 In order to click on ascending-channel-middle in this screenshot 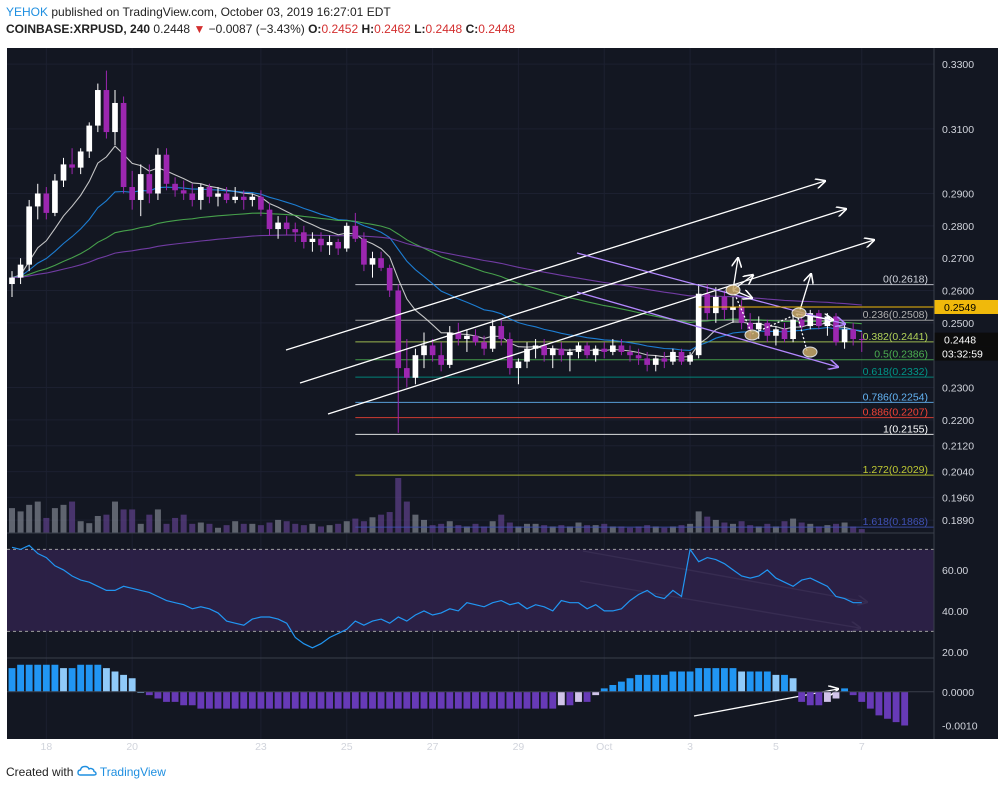, I will do `click(572, 296)`.